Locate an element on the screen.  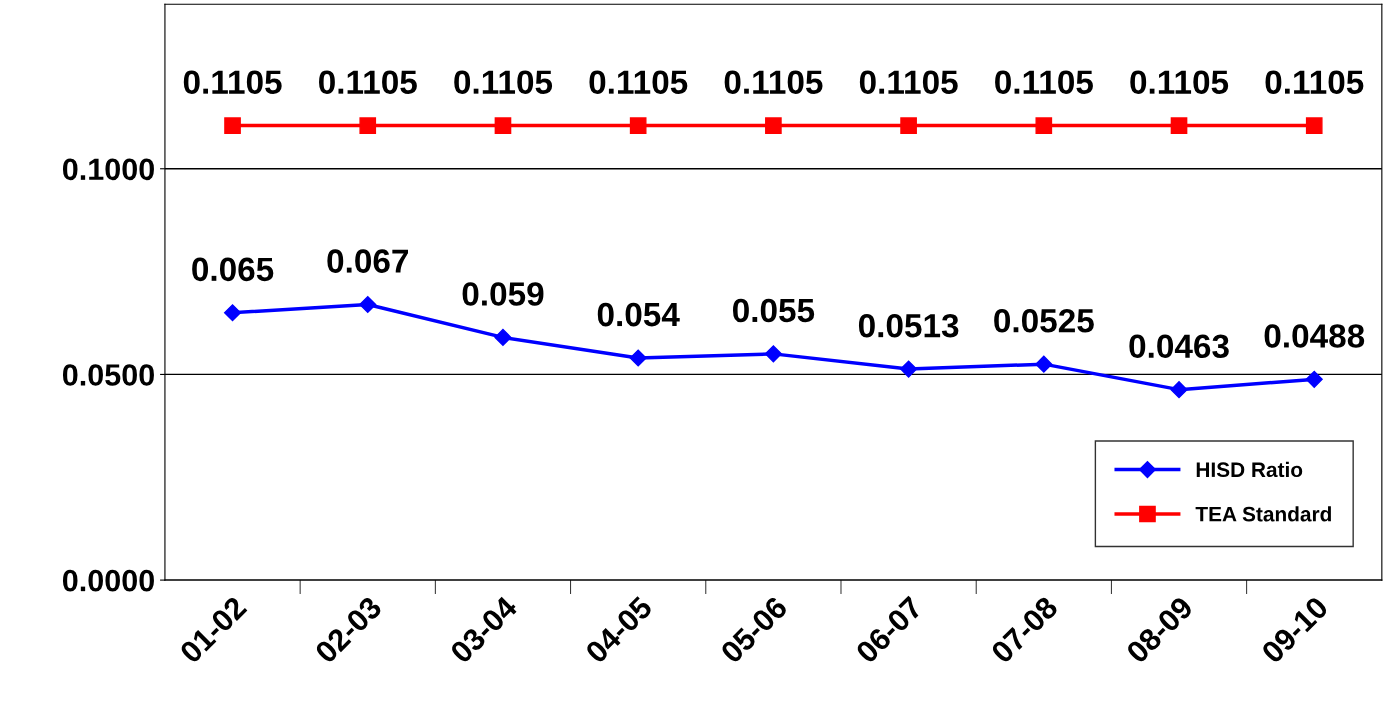
data-label: 0.065 is located at coordinates (233, 269).